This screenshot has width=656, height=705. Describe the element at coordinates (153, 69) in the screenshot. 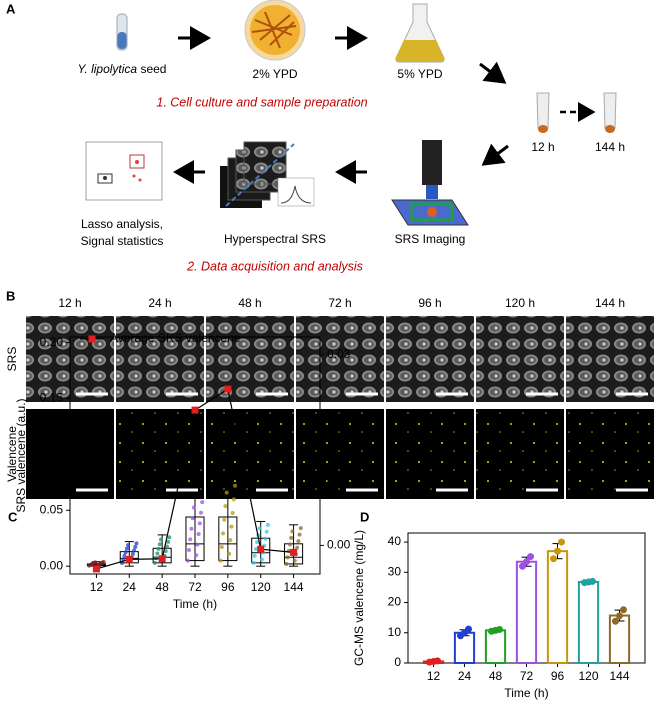

I see `seed-text: seed` at that location.